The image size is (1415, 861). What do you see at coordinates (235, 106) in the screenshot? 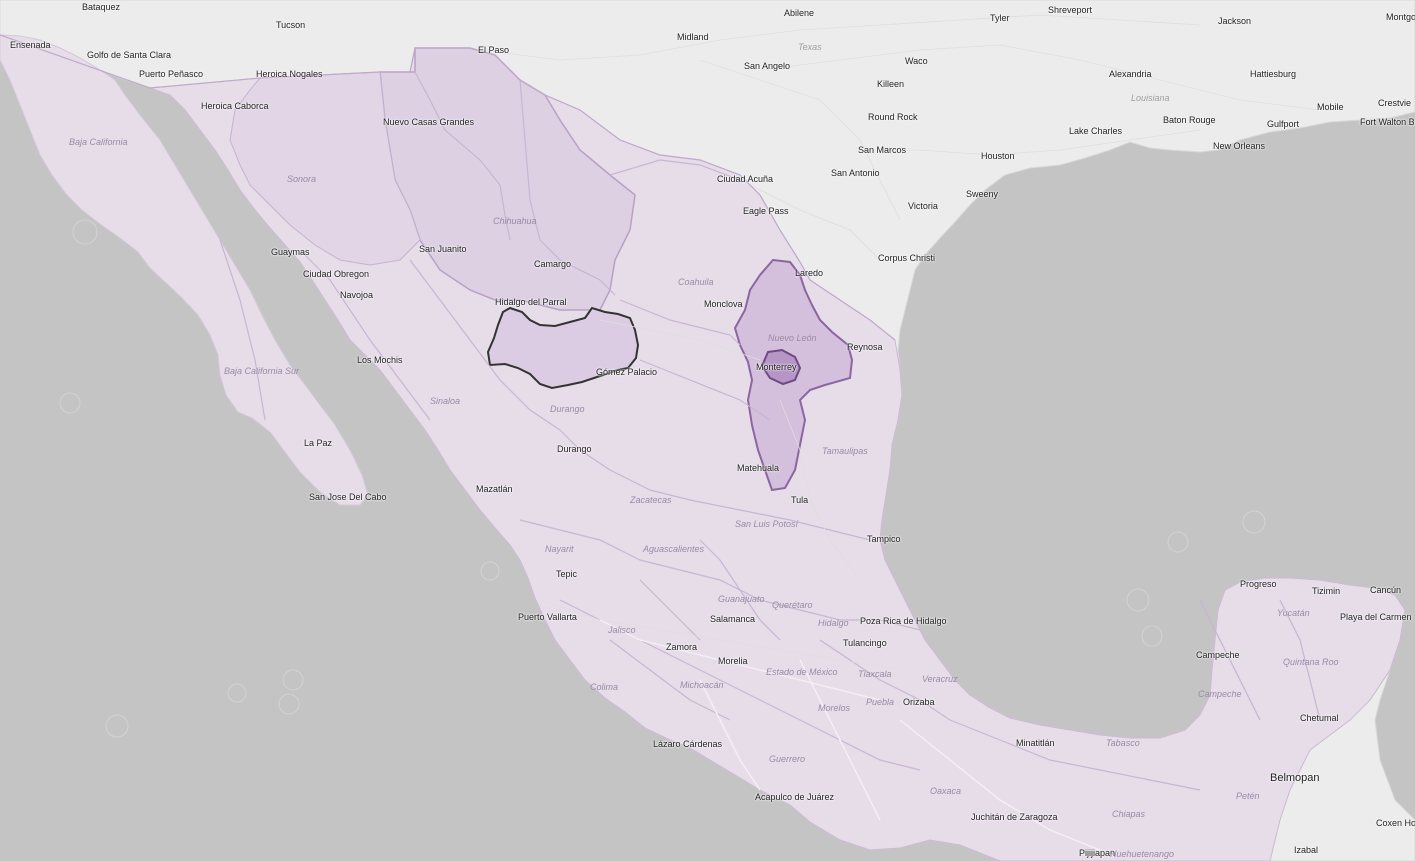
I see `city-label-heroica-caborca: Heroica Caborca` at bounding box center [235, 106].